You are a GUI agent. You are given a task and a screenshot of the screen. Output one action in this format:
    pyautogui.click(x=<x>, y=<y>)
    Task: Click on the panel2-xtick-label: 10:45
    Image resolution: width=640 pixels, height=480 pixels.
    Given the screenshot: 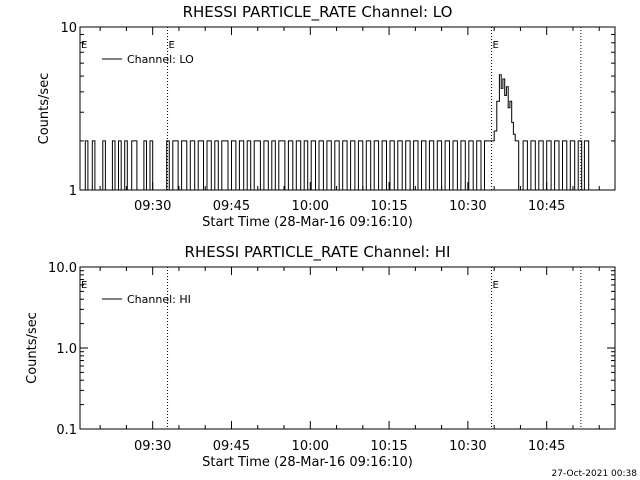 What is the action you would take?
    pyautogui.click(x=546, y=446)
    